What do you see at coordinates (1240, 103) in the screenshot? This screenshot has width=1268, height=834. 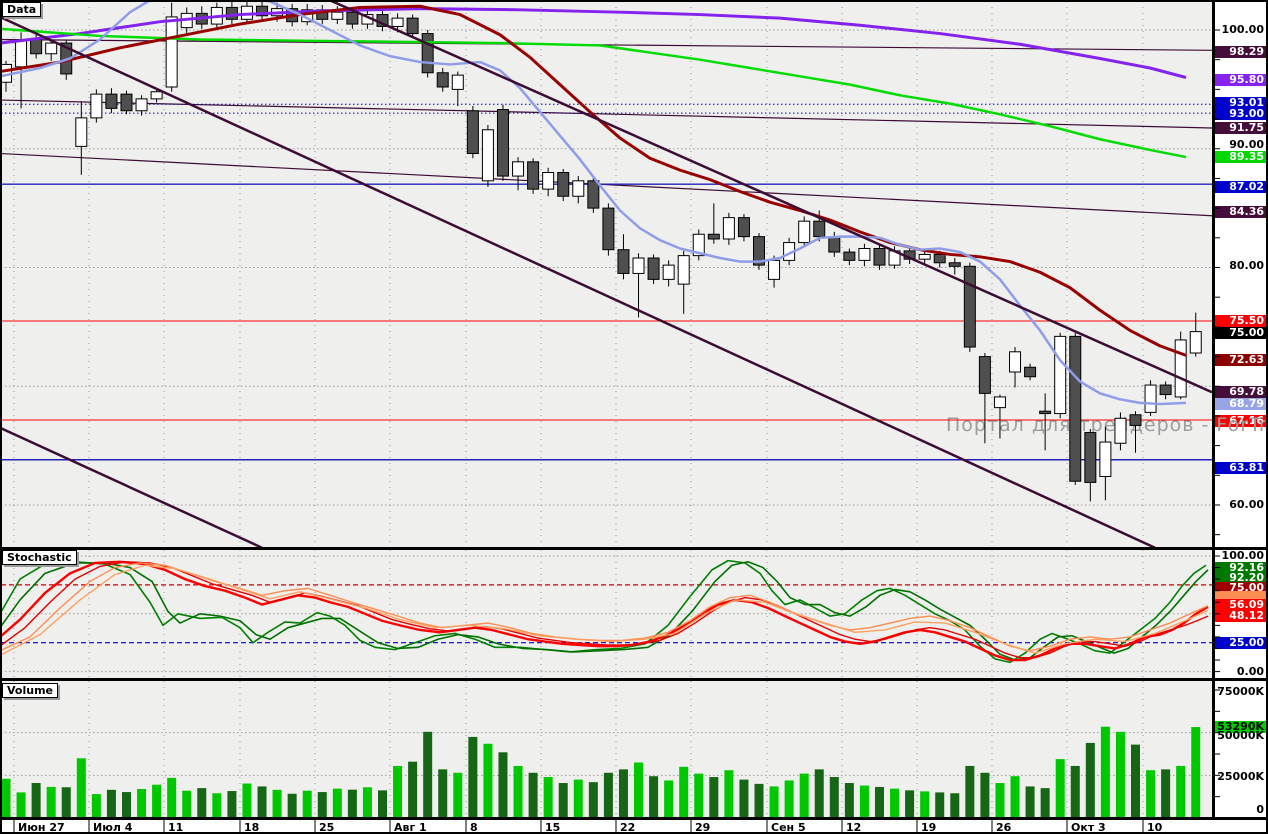 I see `price-axis-label: 93.01` at bounding box center [1240, 103].